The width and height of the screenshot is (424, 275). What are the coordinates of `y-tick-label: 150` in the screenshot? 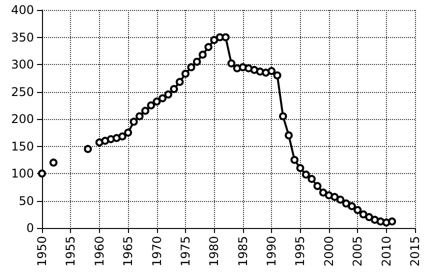 It's located at (22, 146).